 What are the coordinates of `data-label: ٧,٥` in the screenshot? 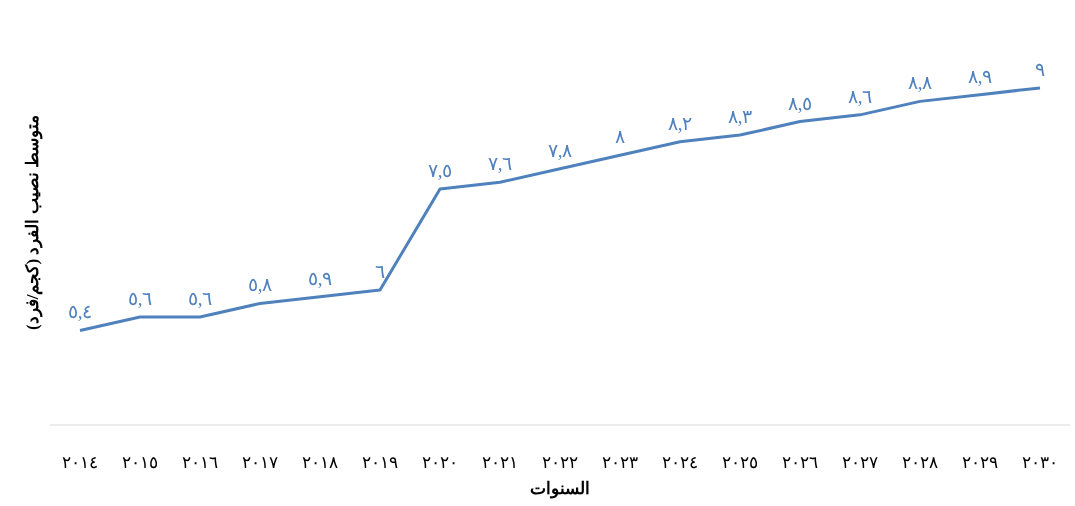 It's located at (440, 170).